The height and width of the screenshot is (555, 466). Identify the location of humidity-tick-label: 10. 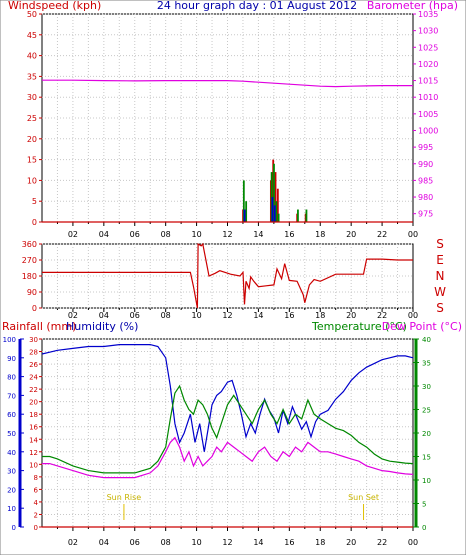
(11, 509).